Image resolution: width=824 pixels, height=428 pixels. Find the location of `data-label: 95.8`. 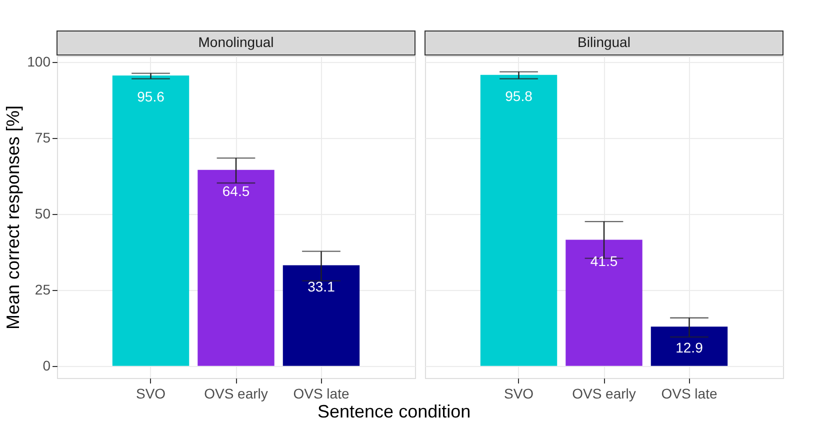

data-label: 95.8 is located at coordinates (519, 96).